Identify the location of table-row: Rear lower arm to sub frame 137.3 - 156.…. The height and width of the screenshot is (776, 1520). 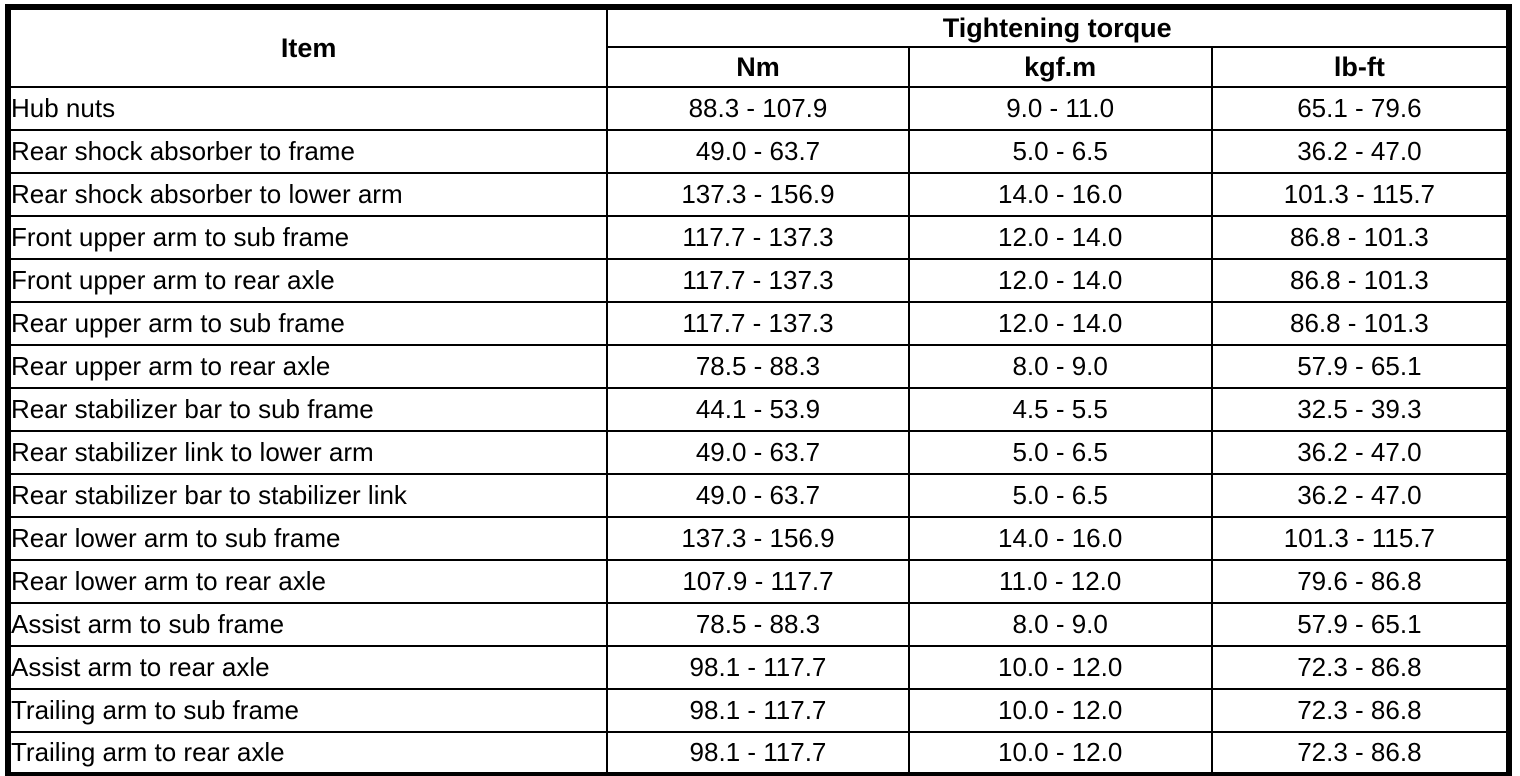
(758, 538).